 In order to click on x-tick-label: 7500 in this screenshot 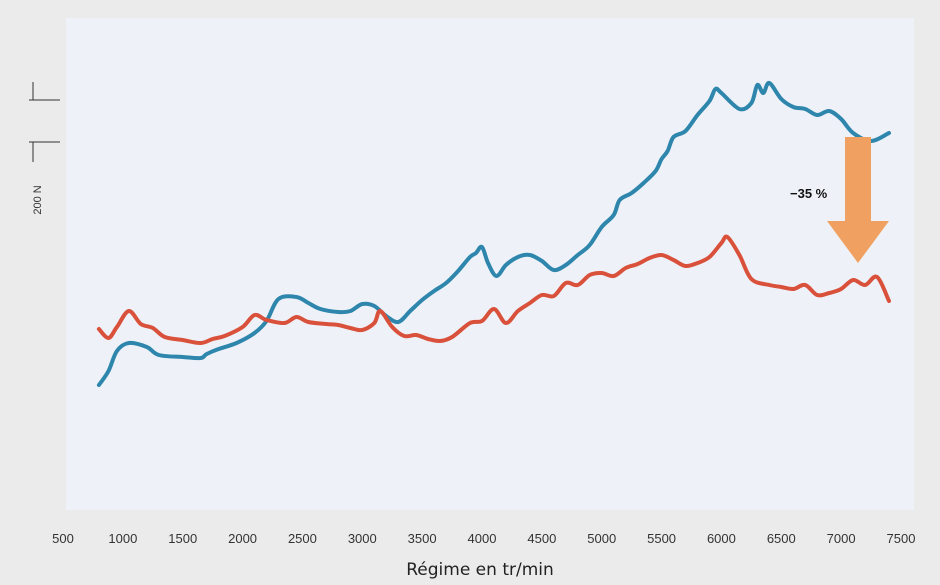, I will do `click(901, 538)`.